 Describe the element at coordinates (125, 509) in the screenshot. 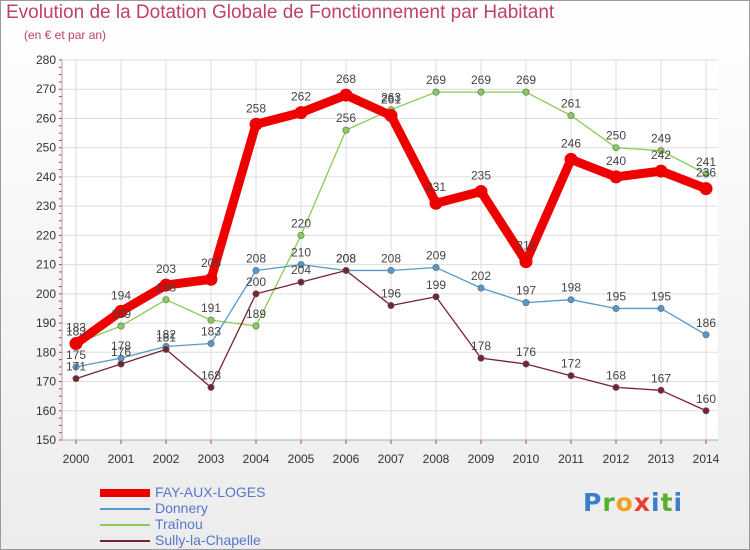

I see `legend-swatch-donnery` at that location.